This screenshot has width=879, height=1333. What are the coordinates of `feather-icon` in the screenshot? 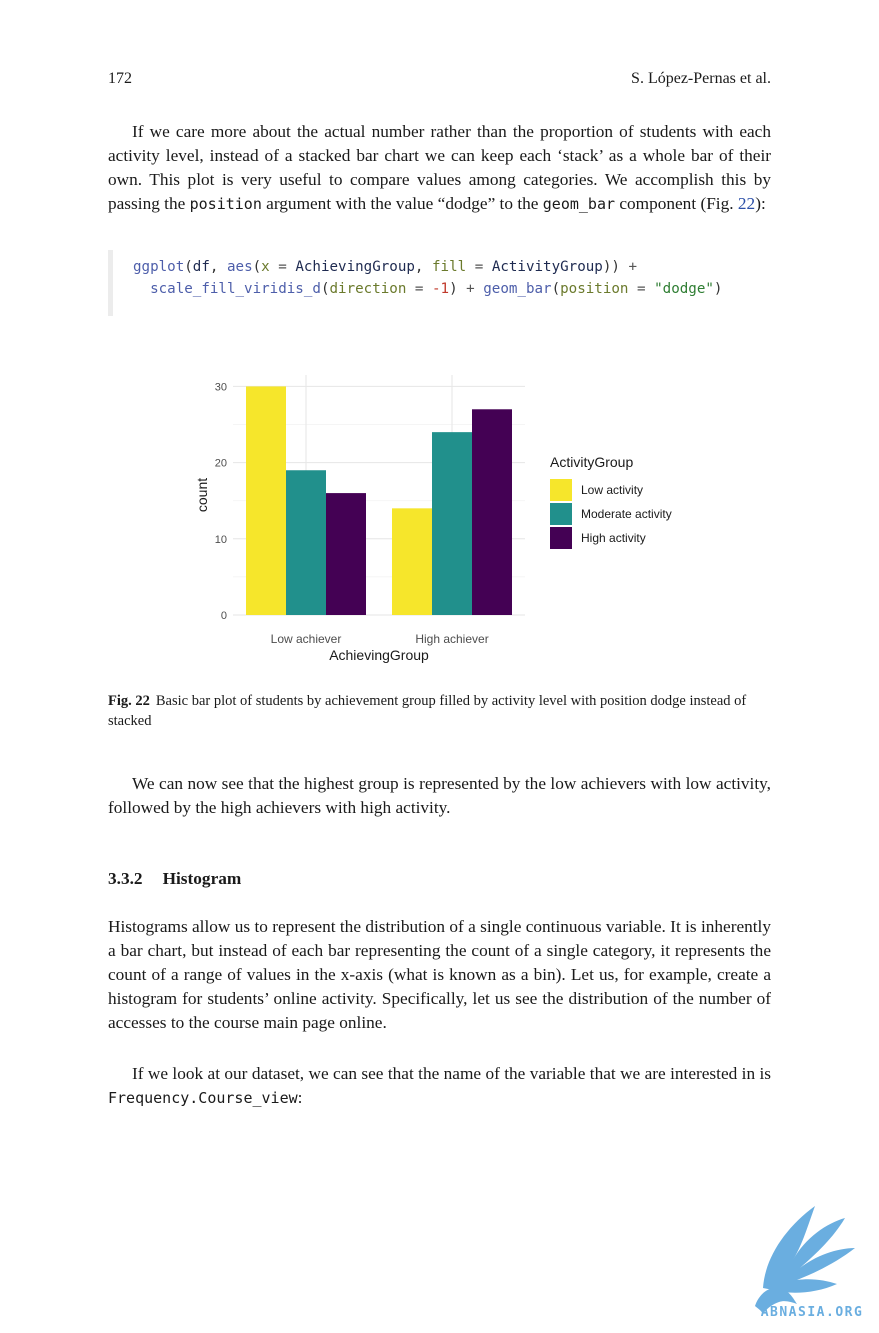 It's located at (805, 1260).